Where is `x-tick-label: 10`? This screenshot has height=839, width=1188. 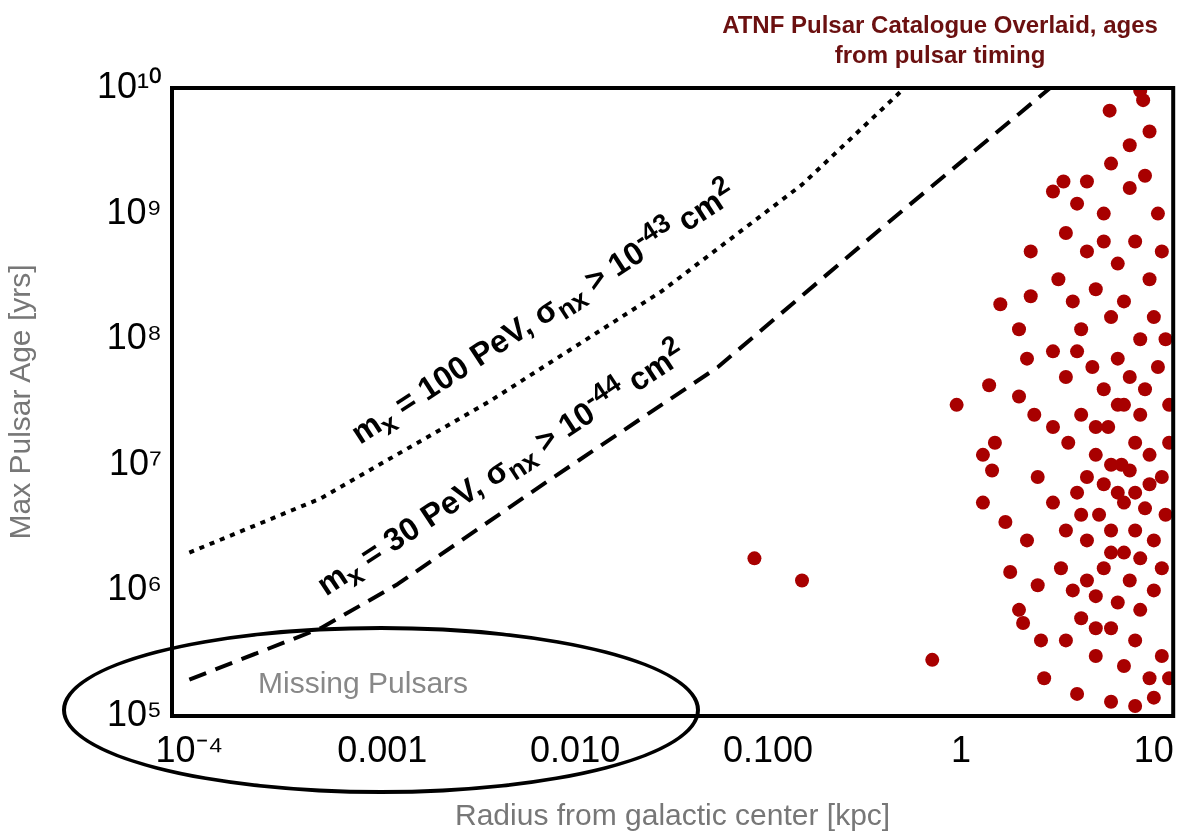
x-tick-label: 10 is located at coordinates (1153, 749).